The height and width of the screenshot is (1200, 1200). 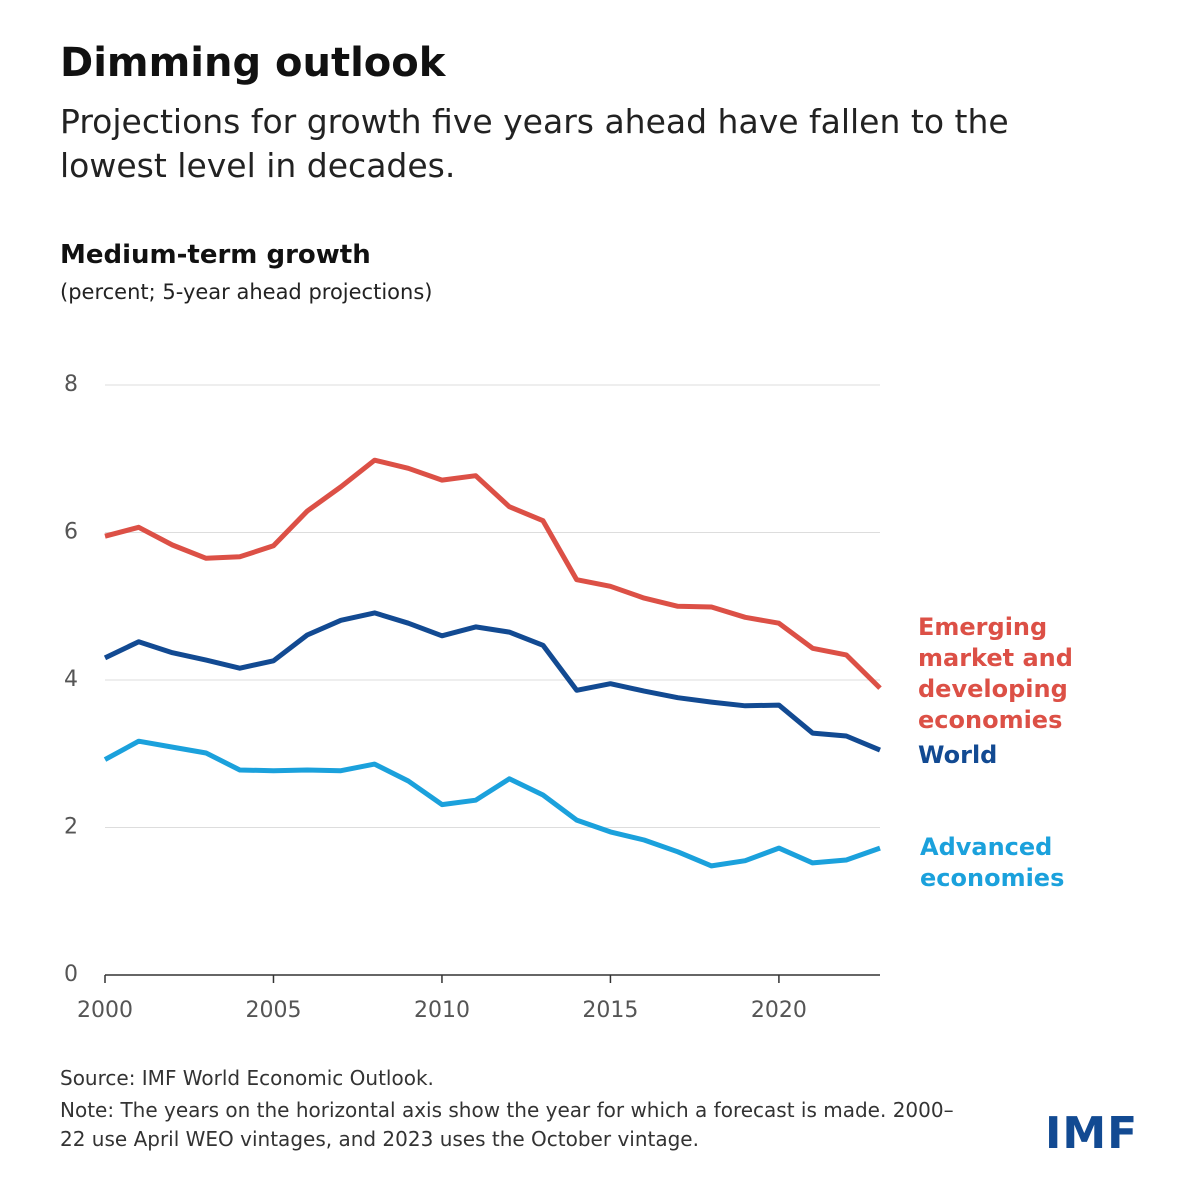 I want to click on y-tick-label: 8, so click(x=71, y=384).